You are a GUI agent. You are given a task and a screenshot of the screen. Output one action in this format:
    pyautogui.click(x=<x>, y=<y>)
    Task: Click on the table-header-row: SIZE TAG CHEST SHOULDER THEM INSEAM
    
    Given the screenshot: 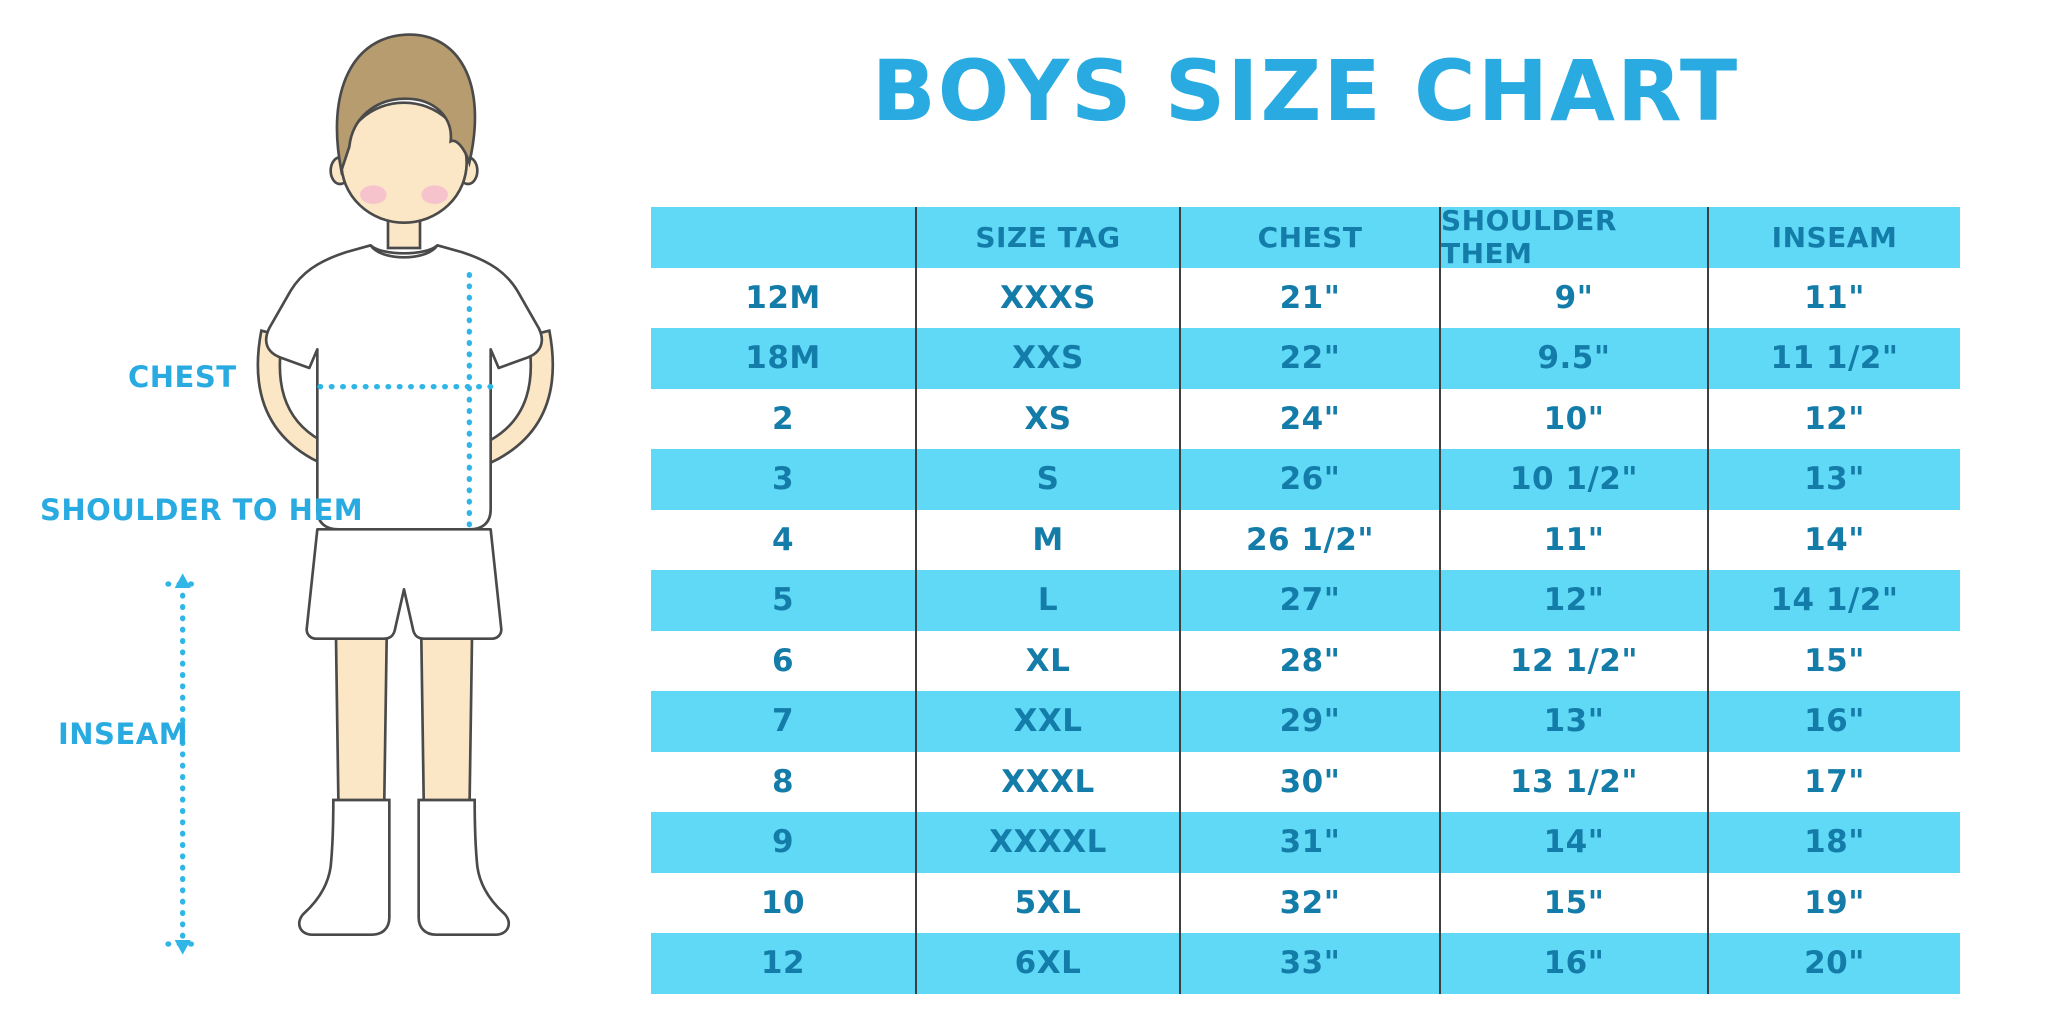 What is the action you would take?
    pyautogui.click(x=1305, y=237)
    